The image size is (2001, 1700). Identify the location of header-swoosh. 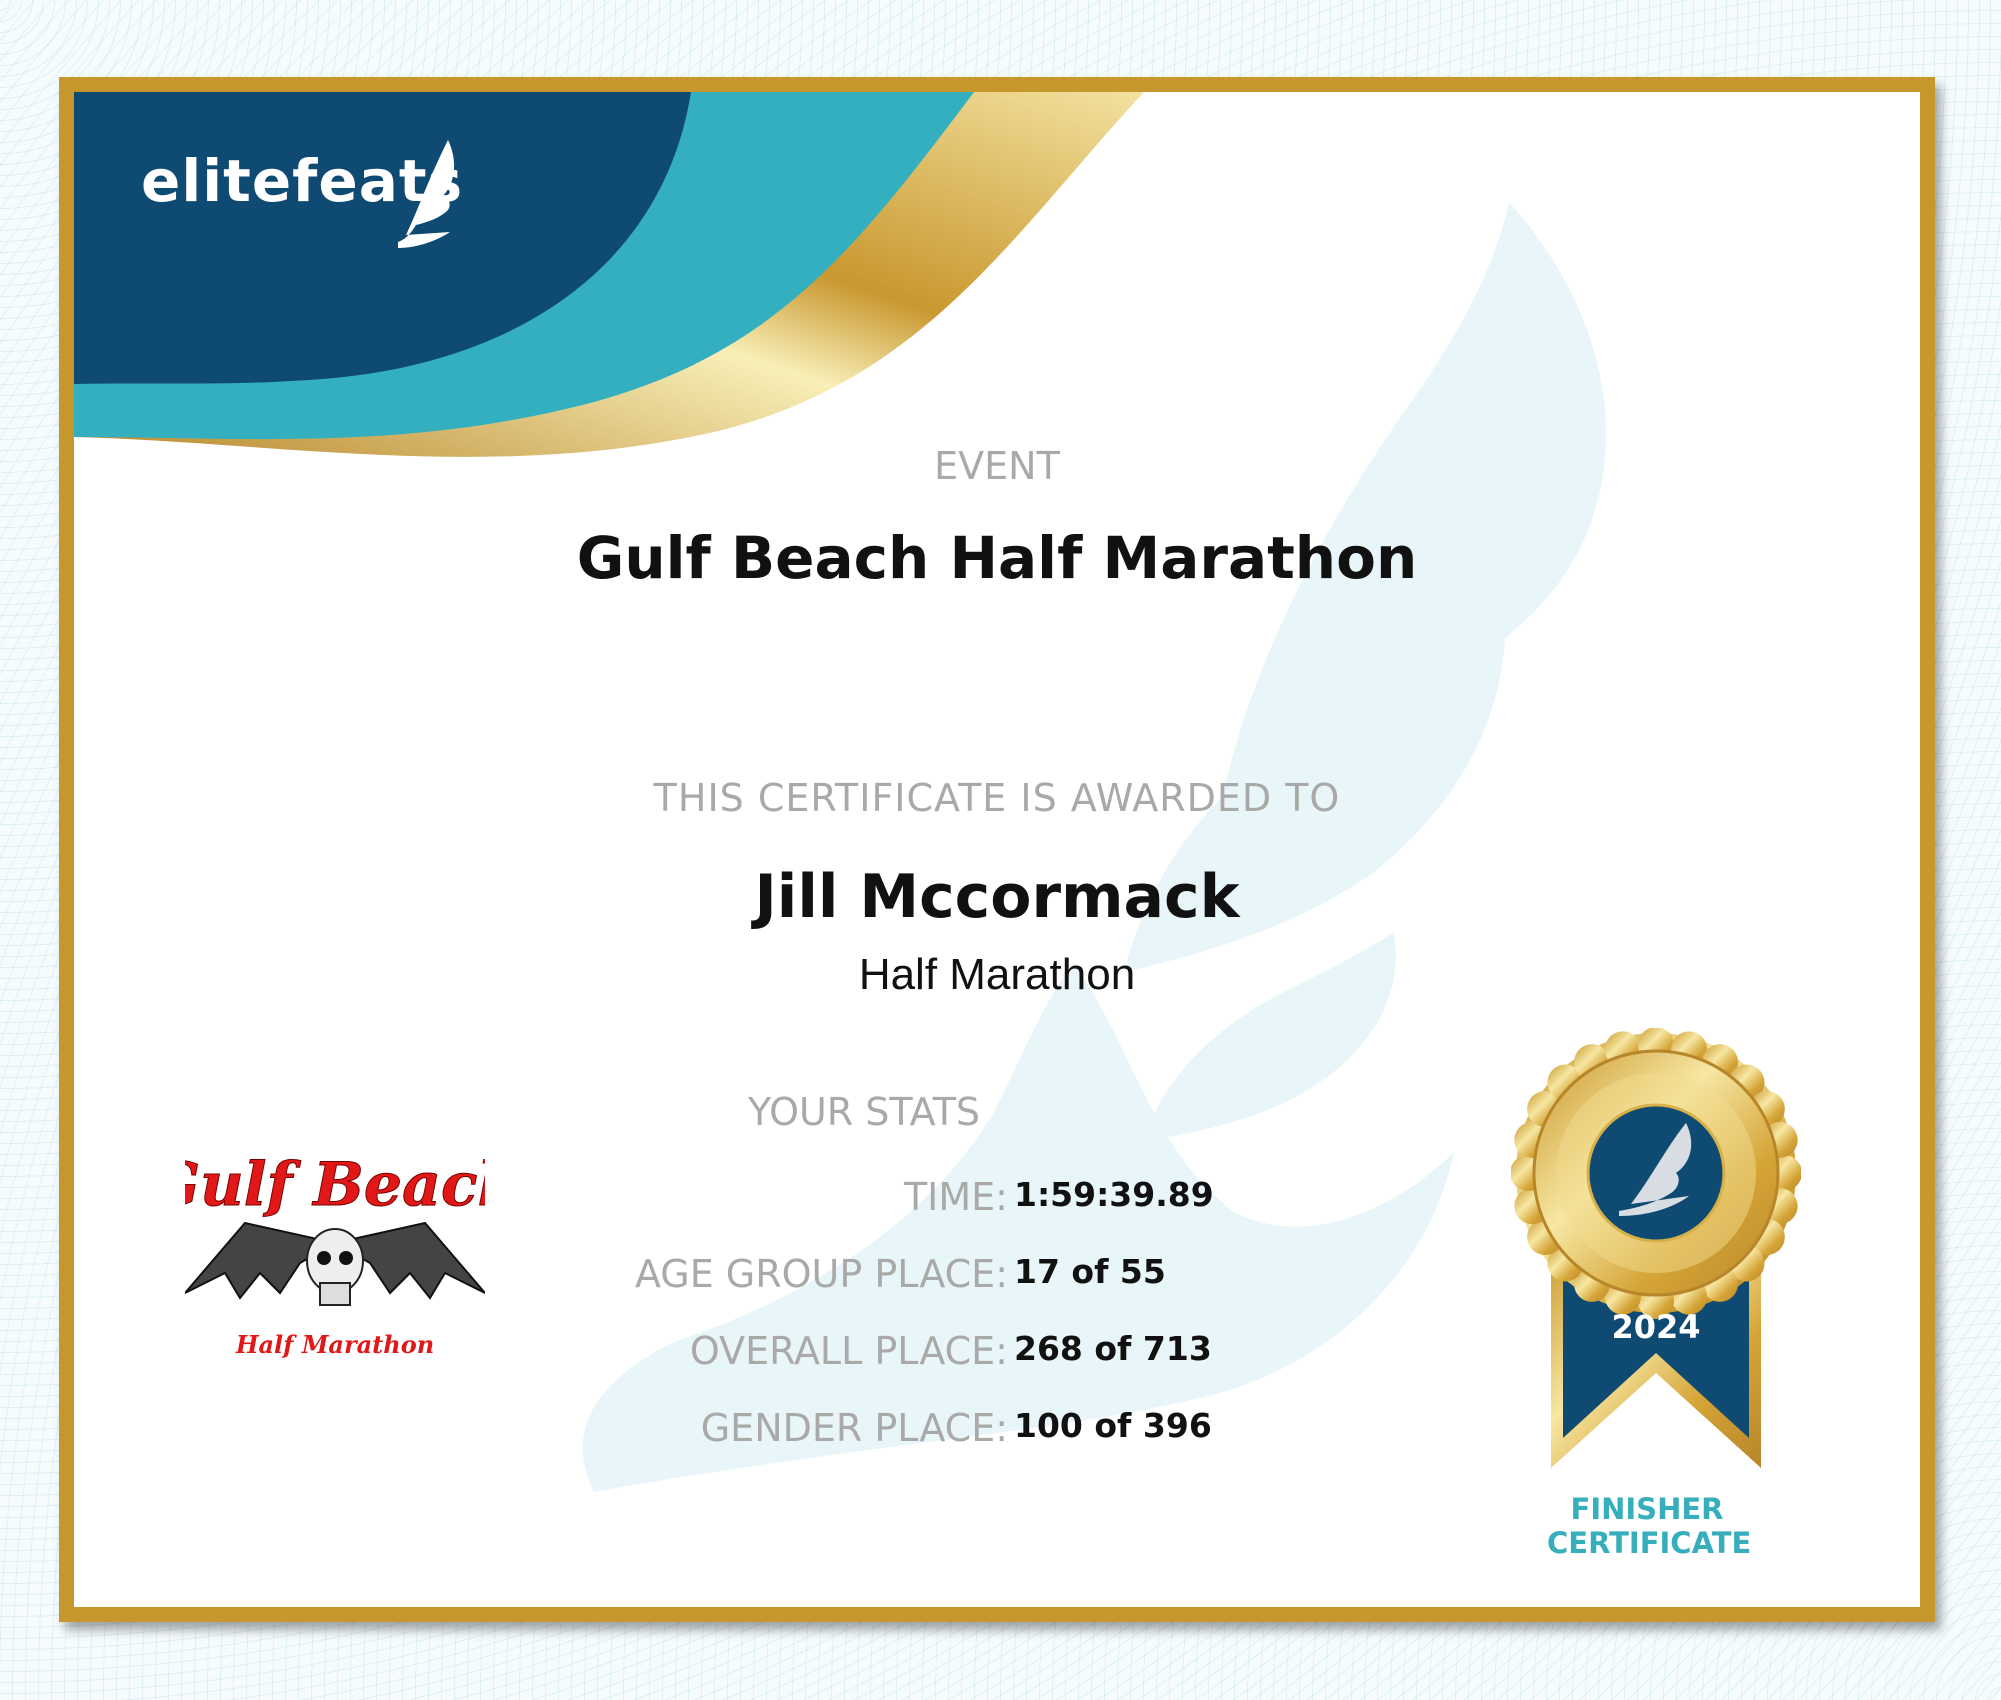
(609, 274).